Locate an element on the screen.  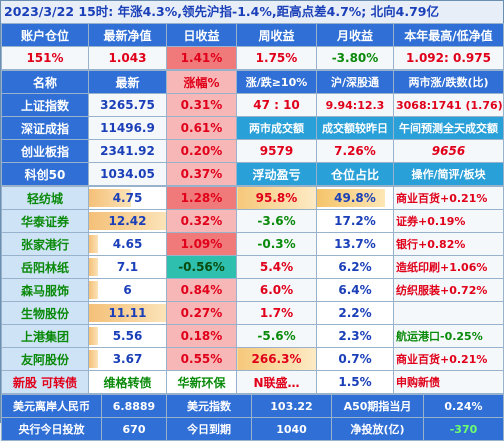
holding-weight: 2.3% is located at coordinates (355, 336).